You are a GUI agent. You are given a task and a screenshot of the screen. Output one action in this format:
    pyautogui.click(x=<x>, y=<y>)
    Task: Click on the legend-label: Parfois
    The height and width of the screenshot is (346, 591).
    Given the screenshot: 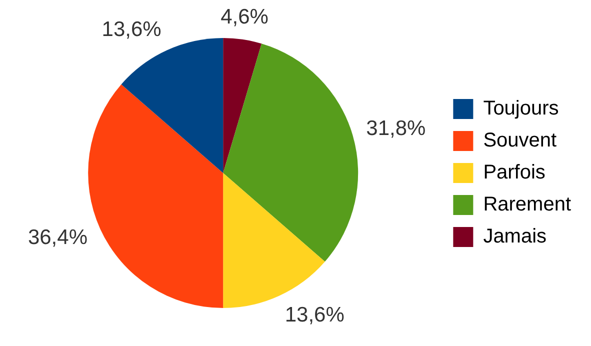 What is the action you would take?
    pyautogui.click(x=514, y=173)
    